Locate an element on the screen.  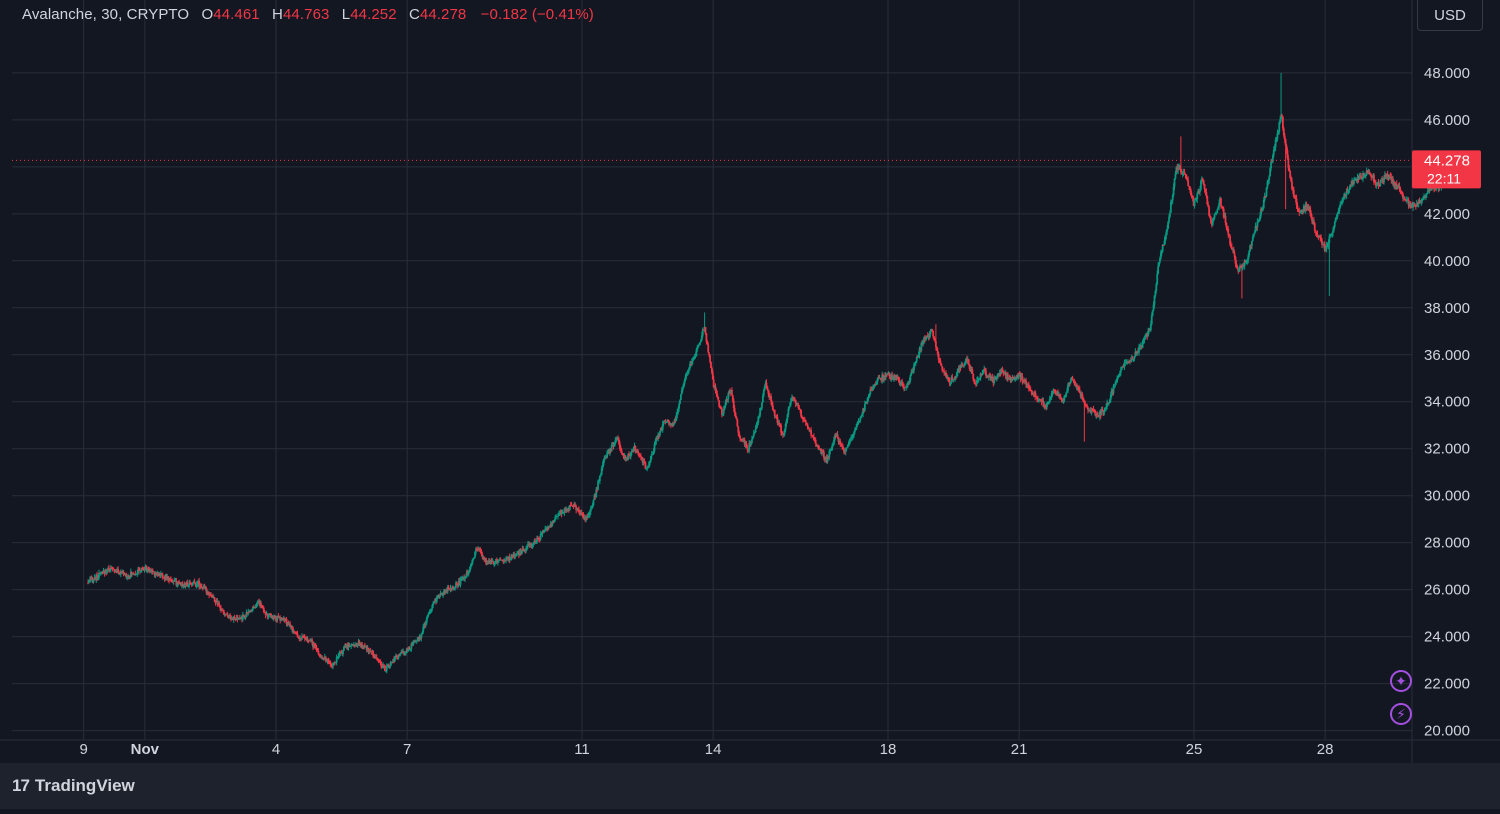
symbol-label: Avalanche, 30, CRYPTO is located at coordinates (106, 14).